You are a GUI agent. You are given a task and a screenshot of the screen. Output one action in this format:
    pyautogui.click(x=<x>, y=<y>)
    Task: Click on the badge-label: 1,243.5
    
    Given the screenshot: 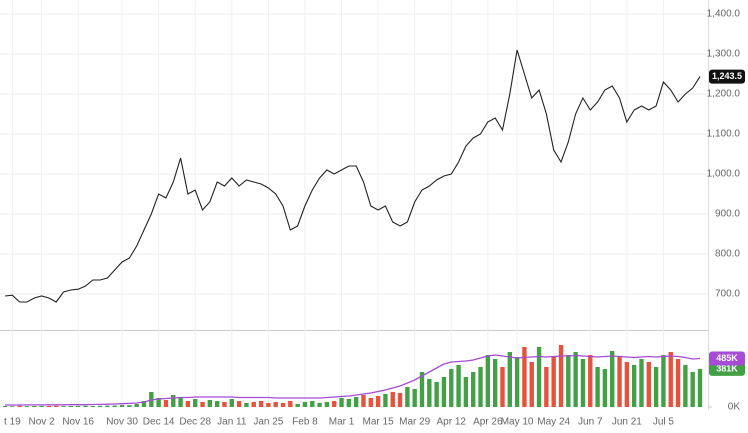 What is the action you would take?
    pyautogui.click(x=727, y=76)
    